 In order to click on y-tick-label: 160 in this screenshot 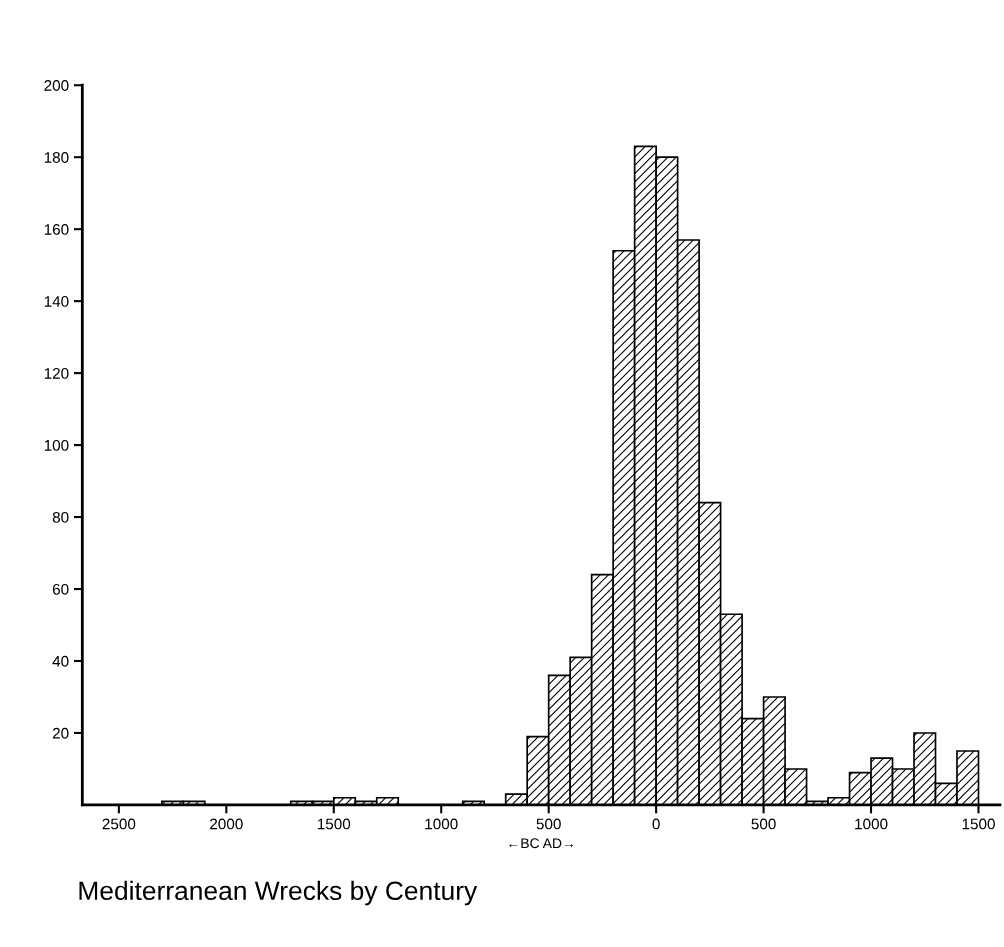, I will do `click(56, 229)`.